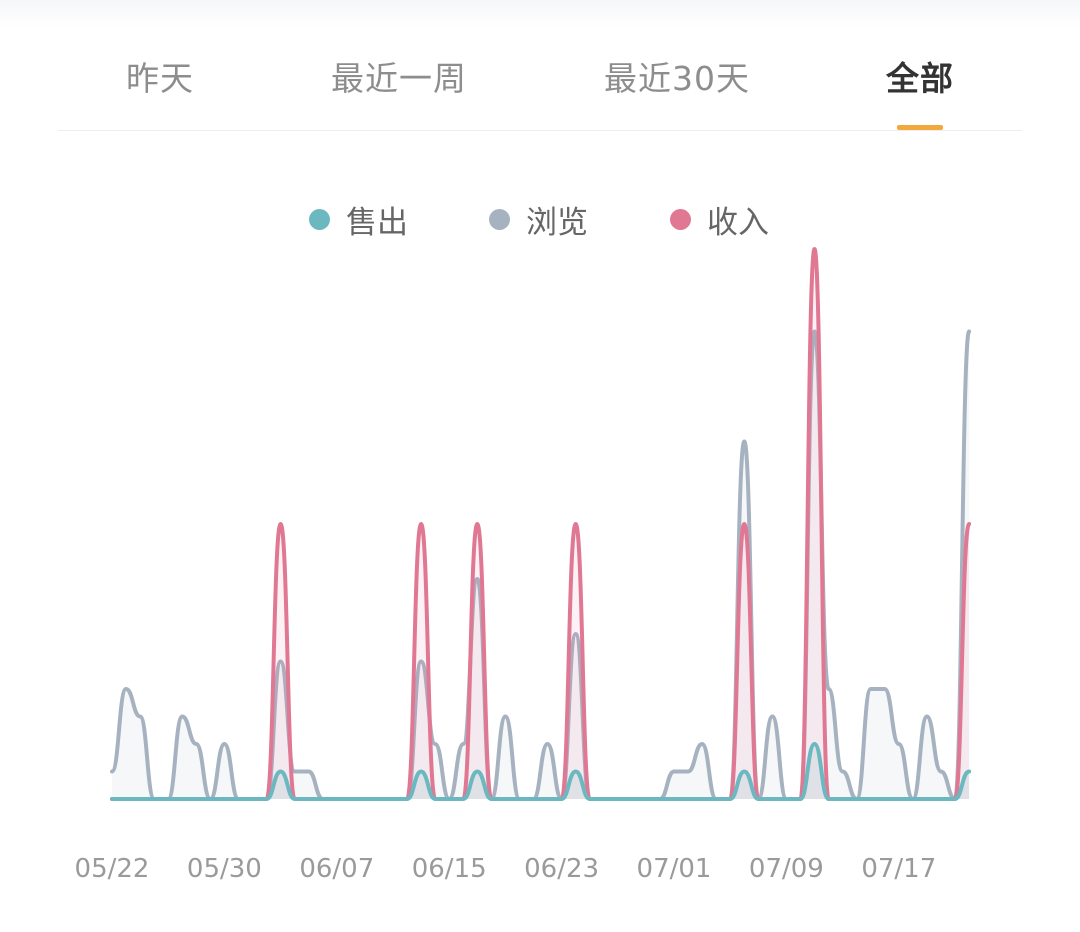 This screenshot has width=1080, height=932. Describe the element at coordinates (680, 219) in the screenshot. I see `legend-dot-income` at that location.